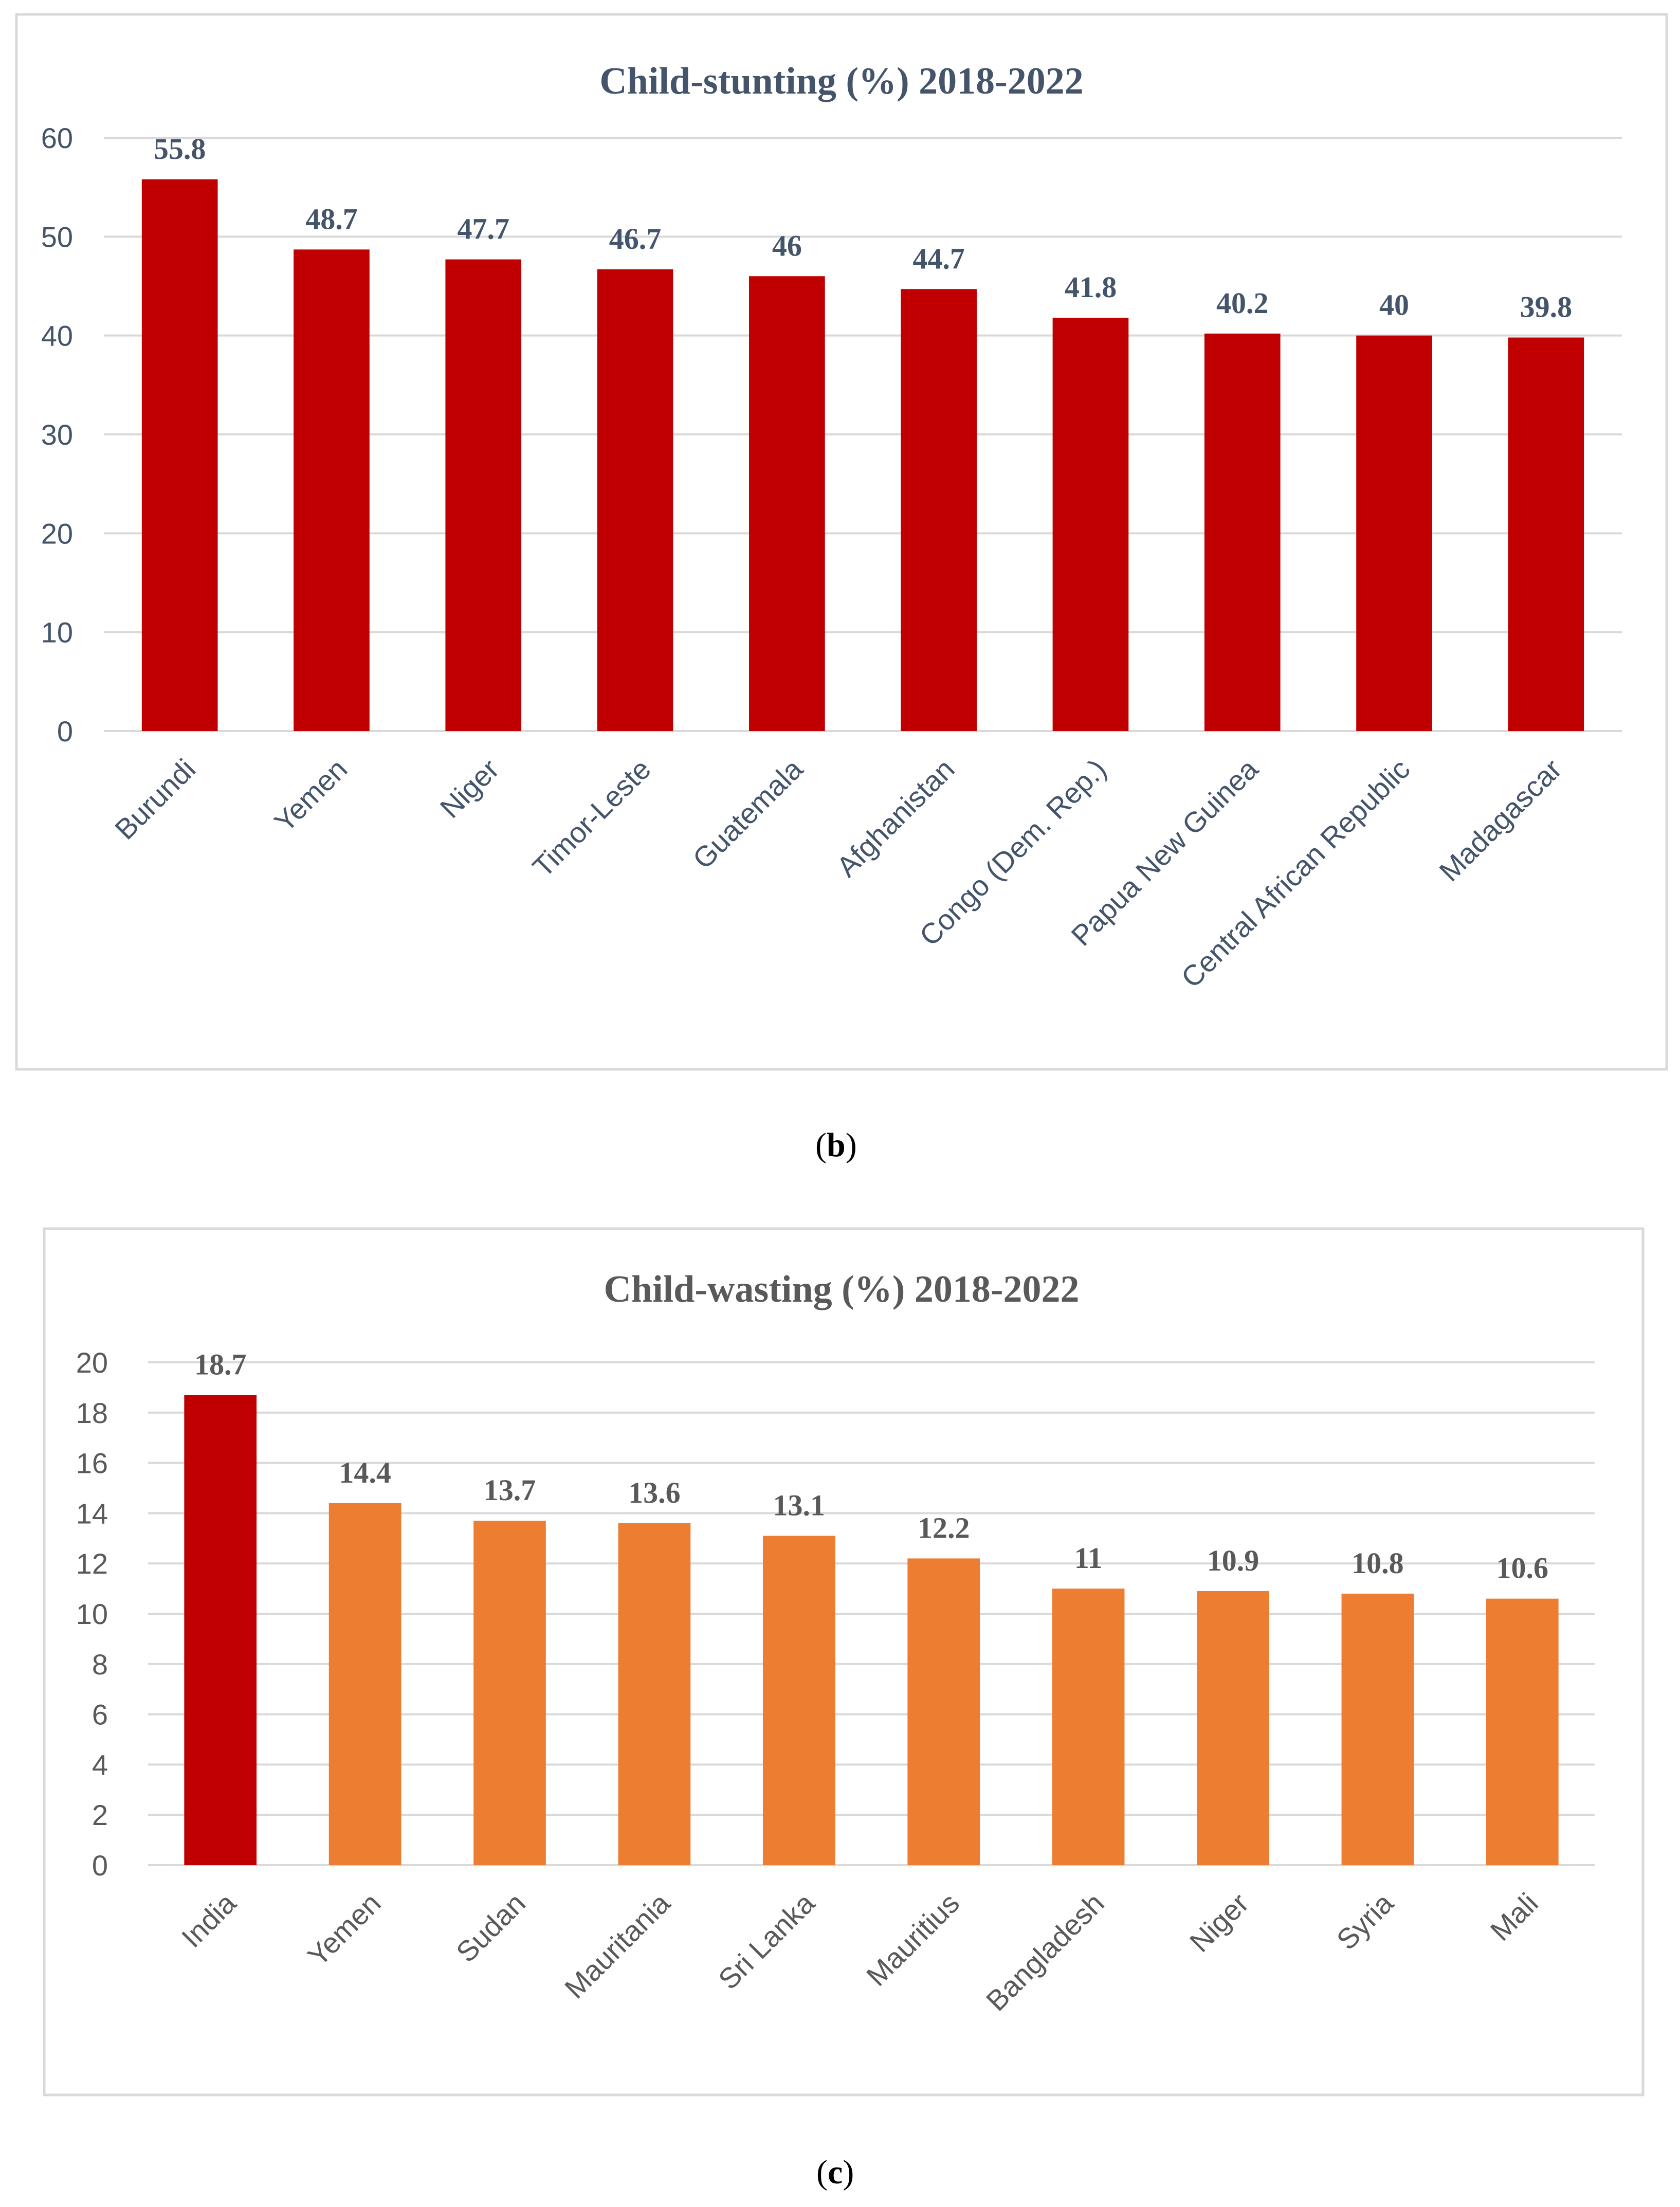  I want to click on wasting-data-label: 18.7, so click(221, 1364).